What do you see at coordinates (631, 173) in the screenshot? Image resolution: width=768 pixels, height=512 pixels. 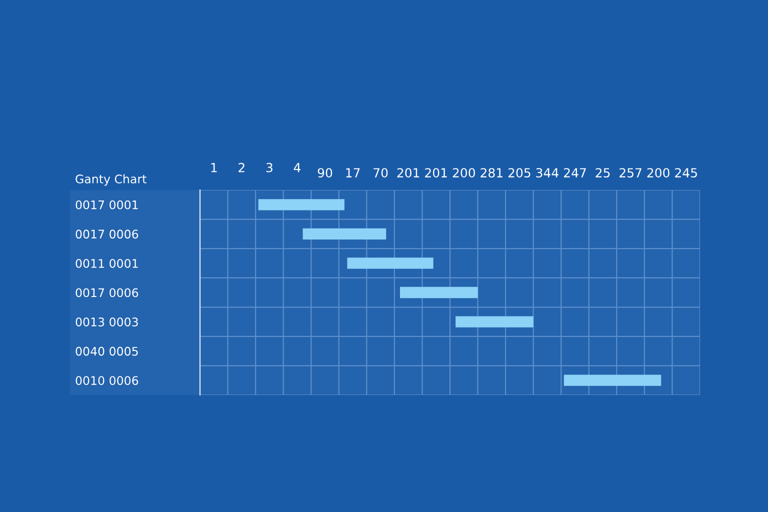 I see `text: 257` at bounding box center [631, 173].